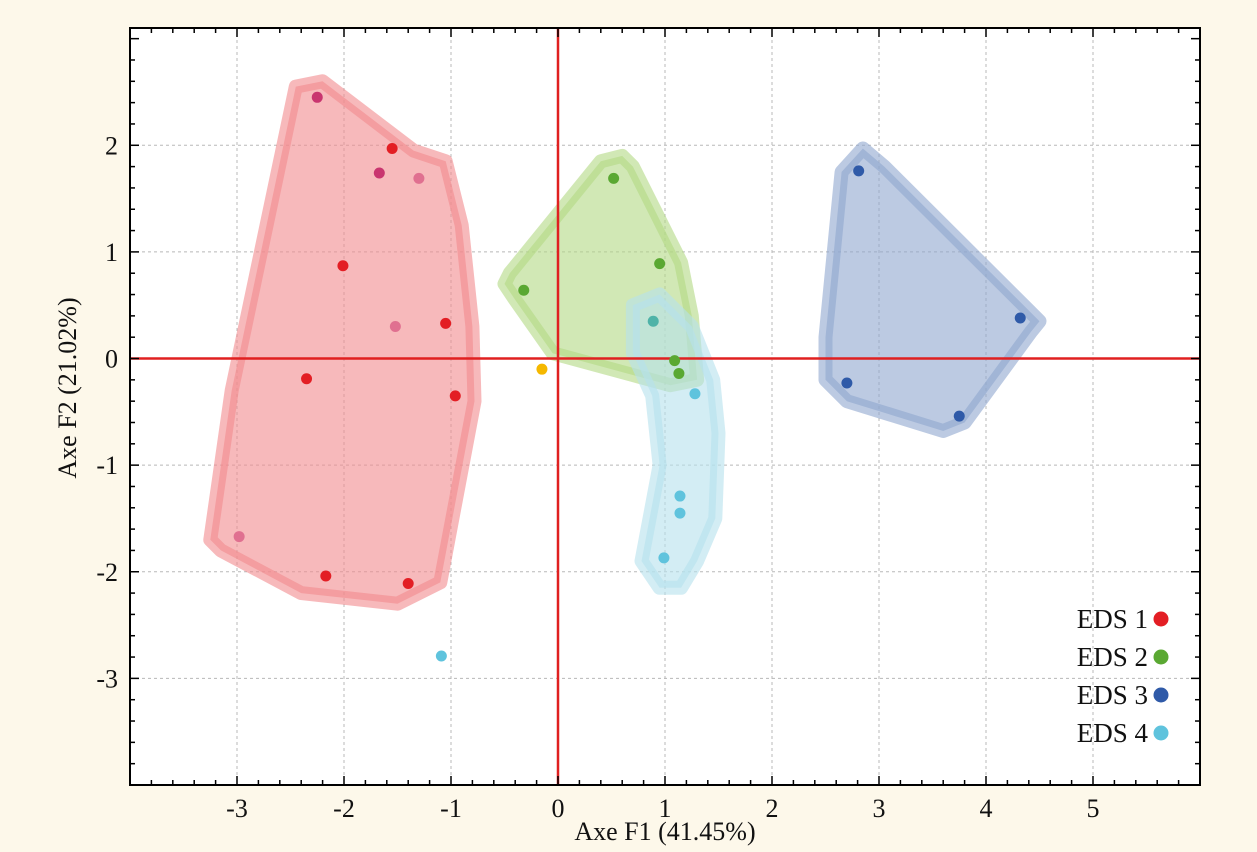 This screenshot has width=1257, height=852. What do you see at coordinates (1112, 657) in the screenshot?
I see `legend-label: EDS 2` at bounding box center [1112, 657].